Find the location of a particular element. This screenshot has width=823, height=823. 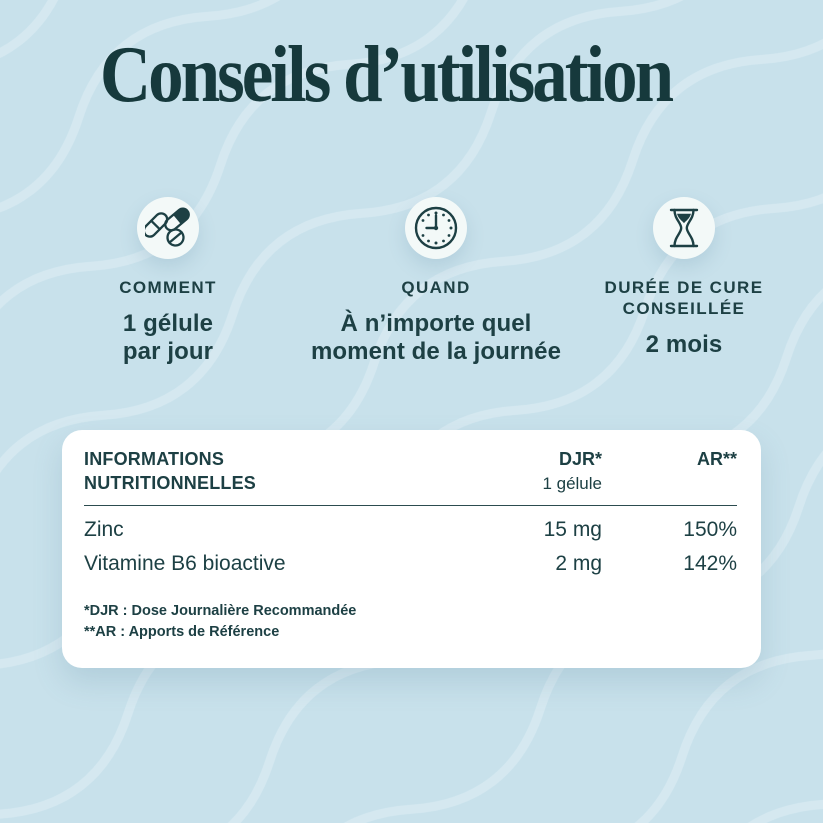

usage-label-how: COMMENT is located at coordinates (168, 287).